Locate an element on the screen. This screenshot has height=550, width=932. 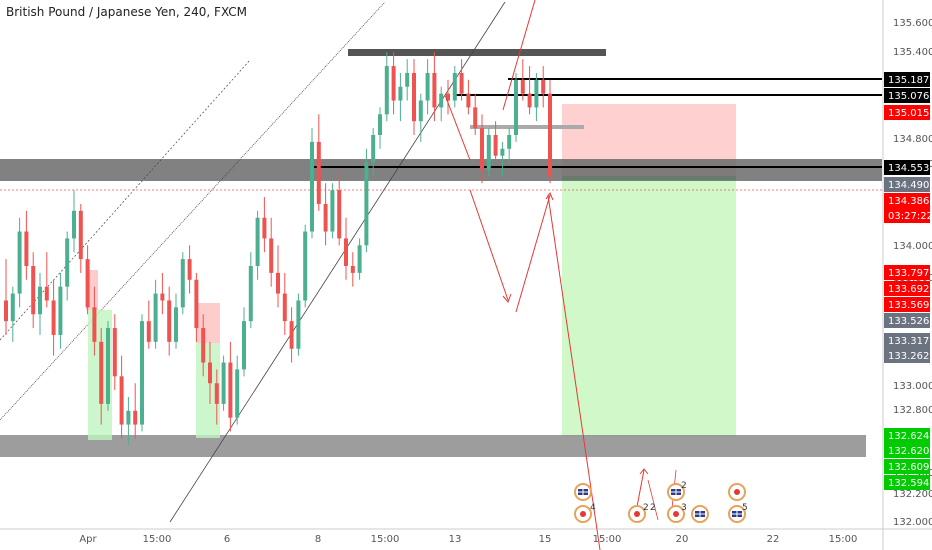
price-tick-label: 132.000 is located at coordinates (912, 522).